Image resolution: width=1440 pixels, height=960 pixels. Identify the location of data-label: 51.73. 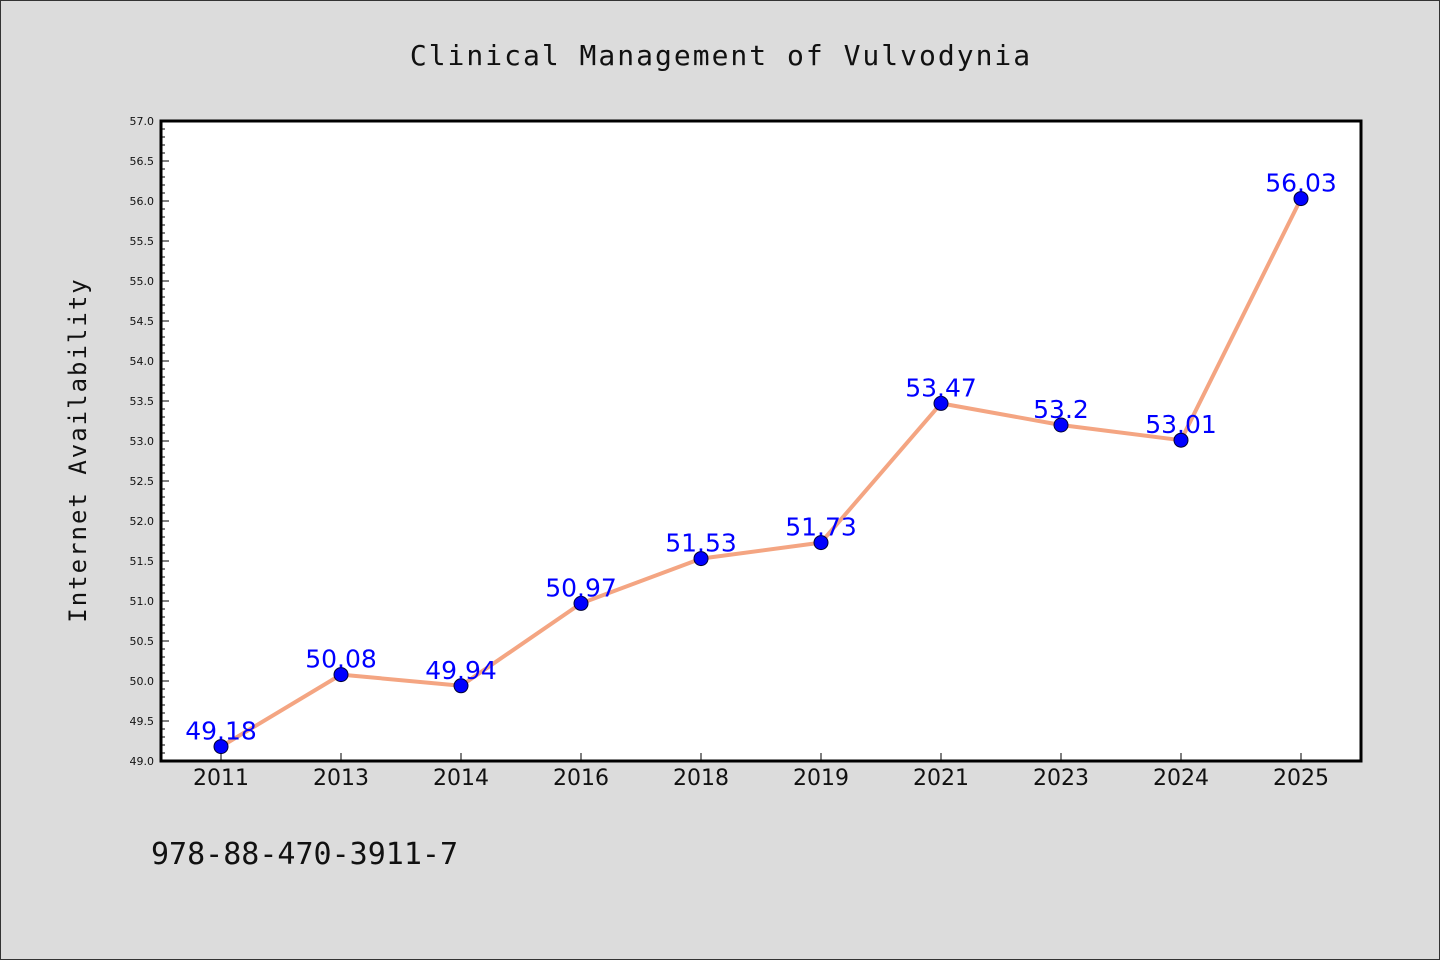
(821, 527).